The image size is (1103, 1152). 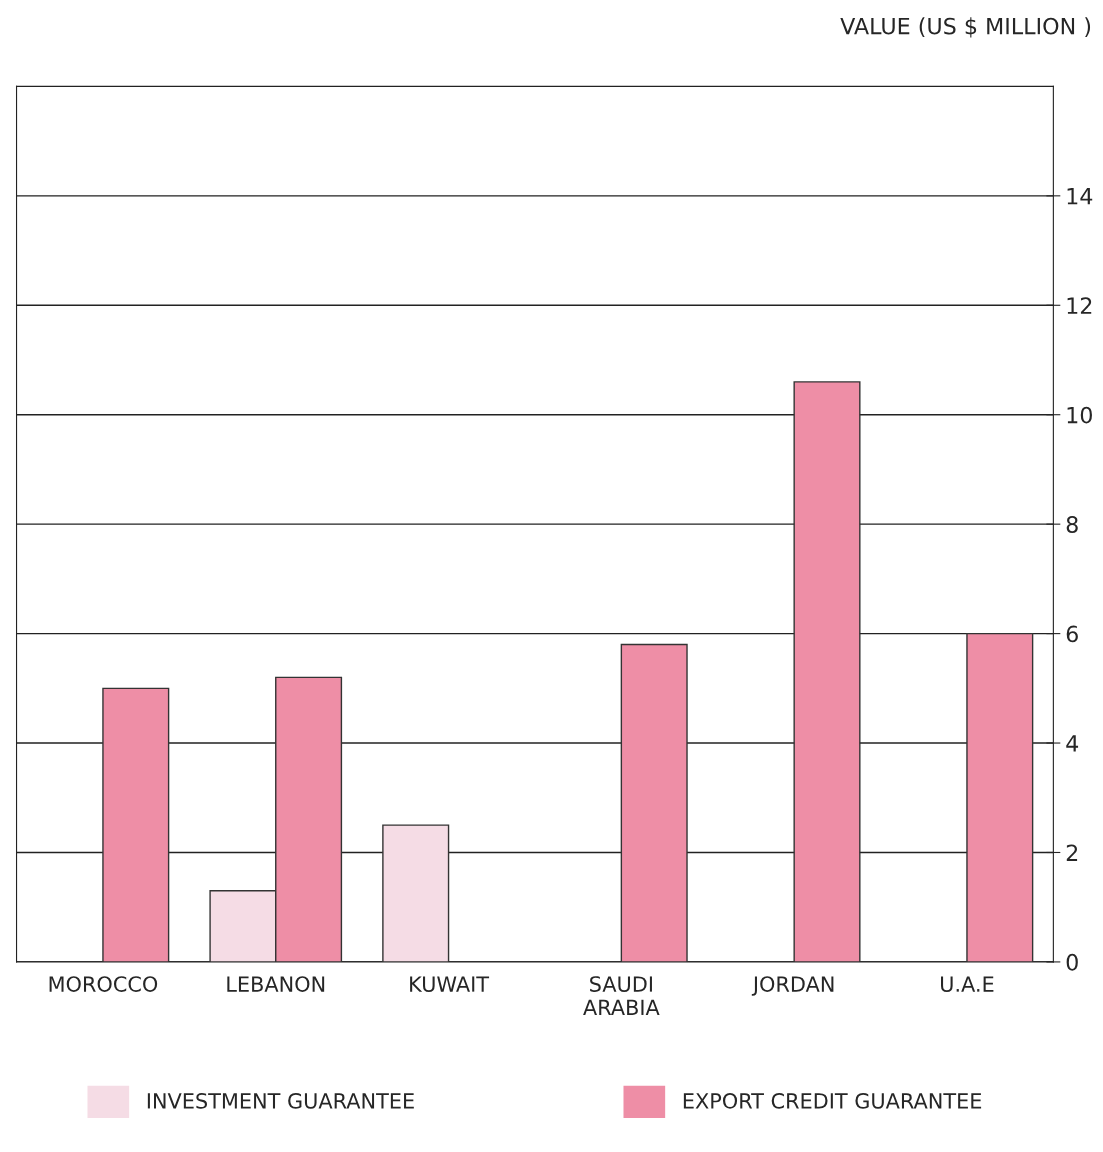 What do you see at coordinates (792, 986) in the screenshot?
I see `x-tick-label: JORDAN` at bounding box center [792, 986].